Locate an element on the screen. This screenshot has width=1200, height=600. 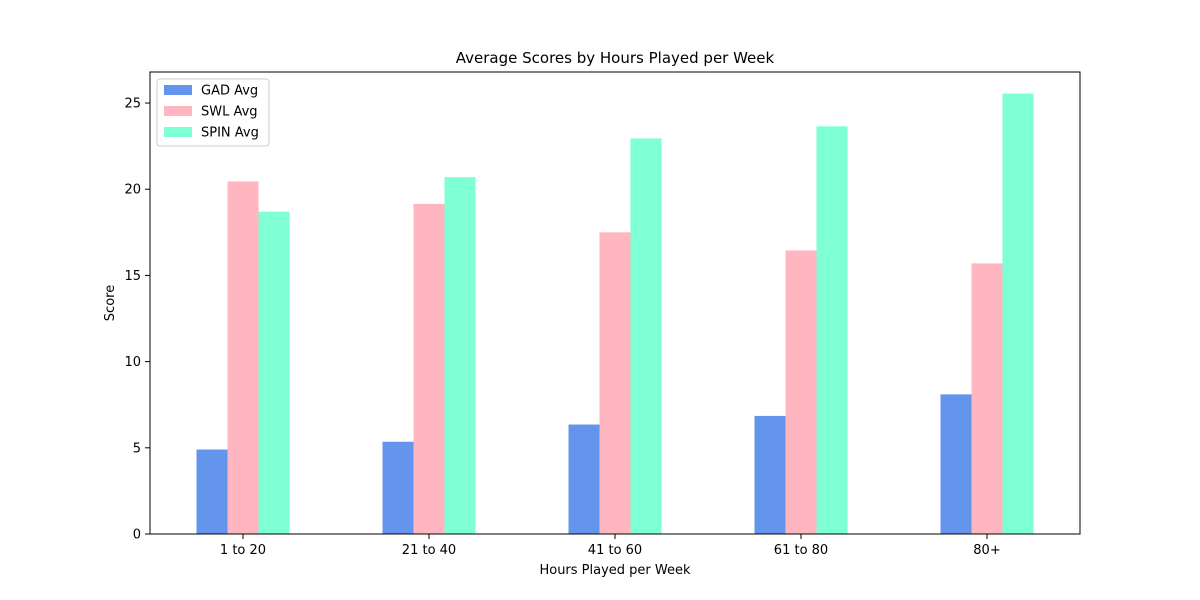
x-tick-label: 41 to 60 is located at coordinates (615, 550).